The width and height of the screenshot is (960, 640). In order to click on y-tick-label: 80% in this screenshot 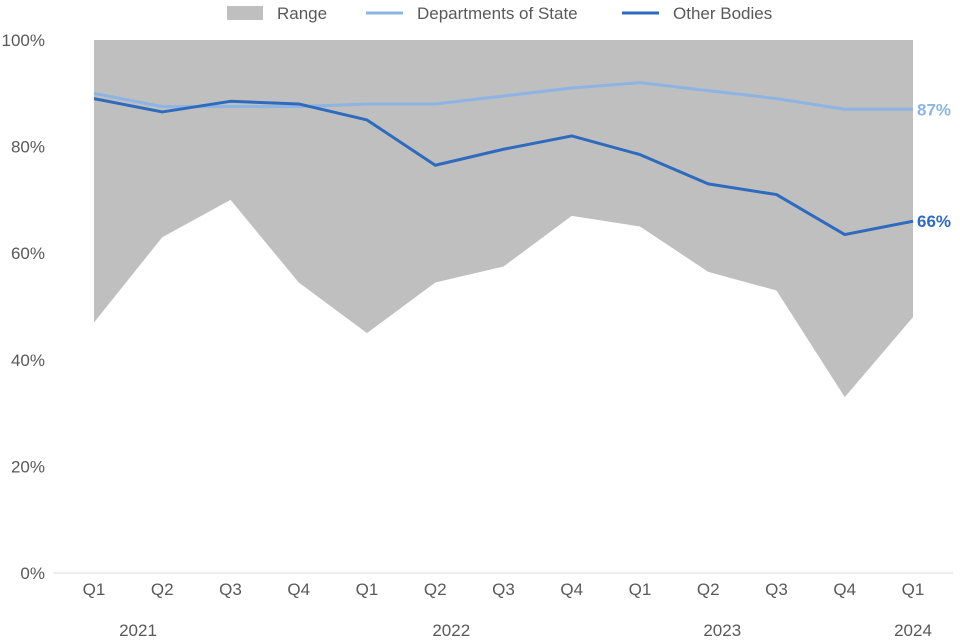, I will do `click(28, 147)`.